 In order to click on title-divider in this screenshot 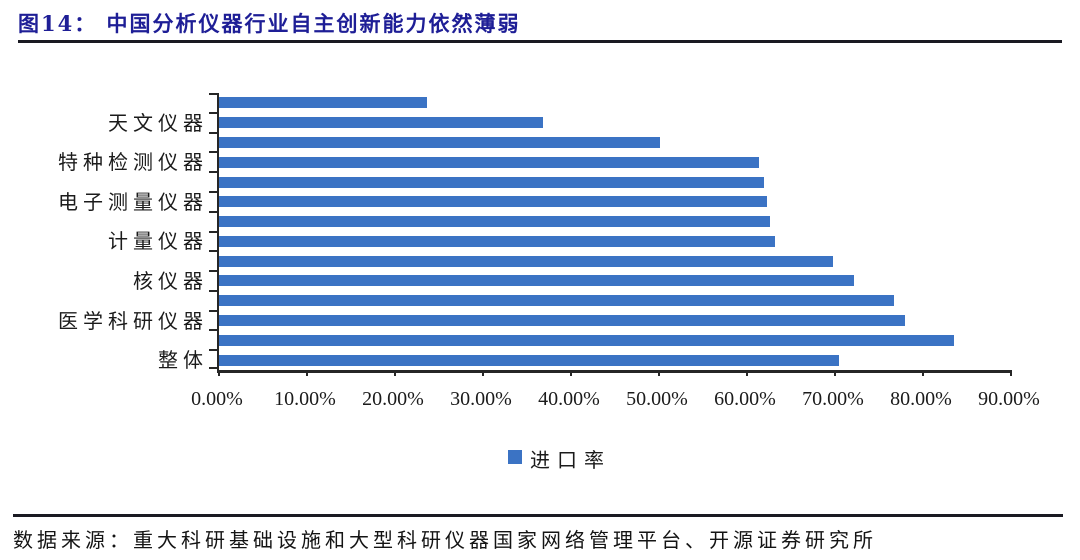, I will do `click(540, 41)`.